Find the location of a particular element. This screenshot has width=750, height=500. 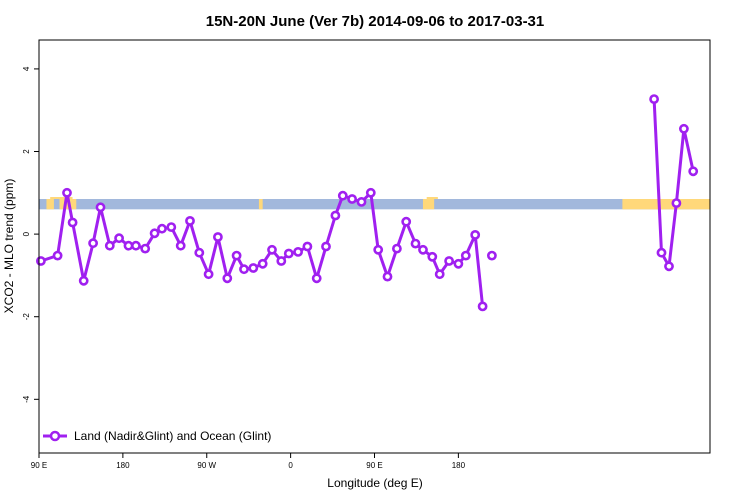

y-axis: -4 -2 0 2 4 is located at coordinates (30, 234).